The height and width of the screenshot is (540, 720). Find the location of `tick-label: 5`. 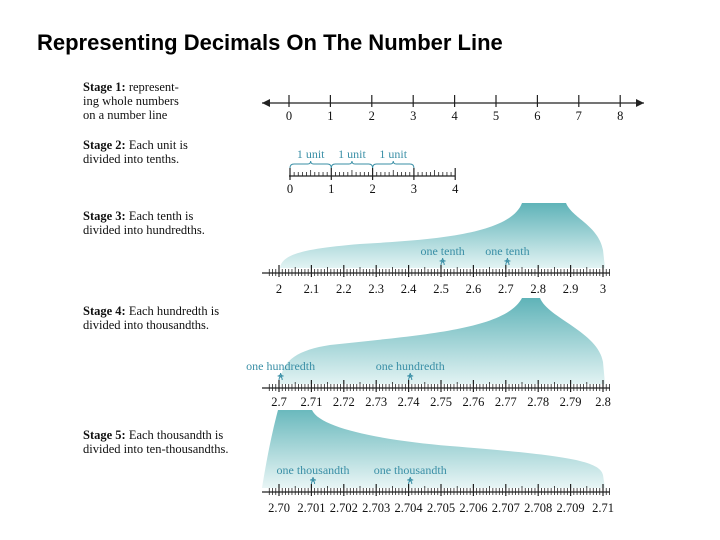

tick-label: 5 is located at coordinates (496, 116).